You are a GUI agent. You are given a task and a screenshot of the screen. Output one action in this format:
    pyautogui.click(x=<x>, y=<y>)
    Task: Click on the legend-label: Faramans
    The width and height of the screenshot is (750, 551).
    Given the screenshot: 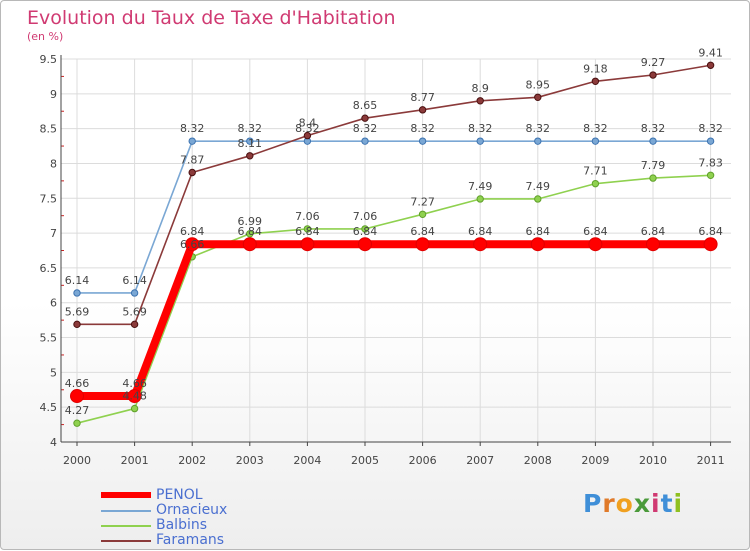 What is the action you would take?
    pyautogui.click(x=190, y=540)
    